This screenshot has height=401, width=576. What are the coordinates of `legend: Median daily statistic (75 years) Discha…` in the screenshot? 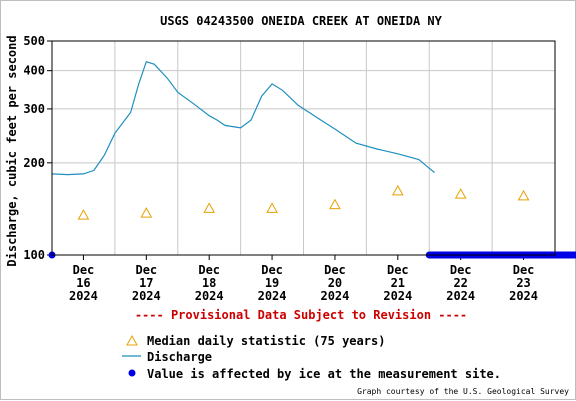 It's located at (311, 357).